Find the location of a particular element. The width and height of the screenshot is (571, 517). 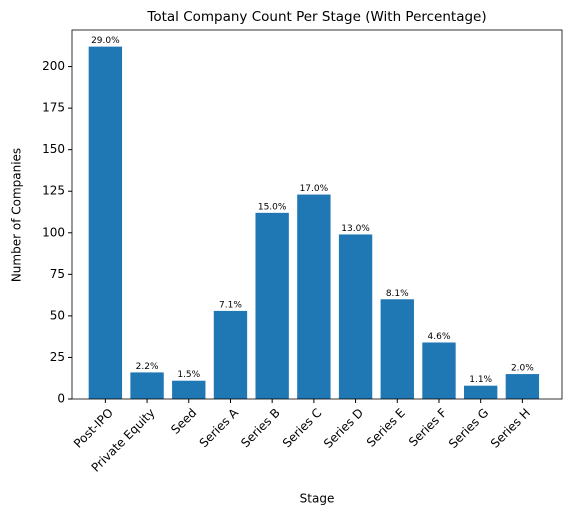

bar-label: 2.2% is located at coordinates (147, 367).